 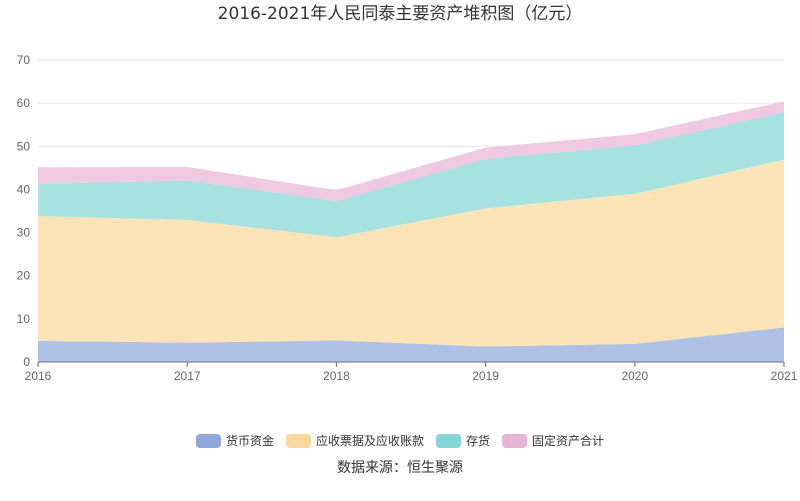 I want to click on legend: 货币资金 应收票据及应收账款 存货 固定资产合计, so click(x=399, y=440).